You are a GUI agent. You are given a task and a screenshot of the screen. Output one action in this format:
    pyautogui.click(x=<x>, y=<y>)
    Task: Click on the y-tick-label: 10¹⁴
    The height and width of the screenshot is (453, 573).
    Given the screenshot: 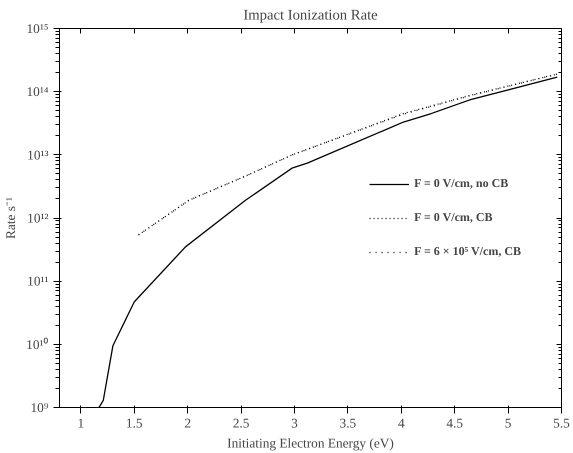 What is the action you would take?
    pyautogui.click(x=37, y=92)
    